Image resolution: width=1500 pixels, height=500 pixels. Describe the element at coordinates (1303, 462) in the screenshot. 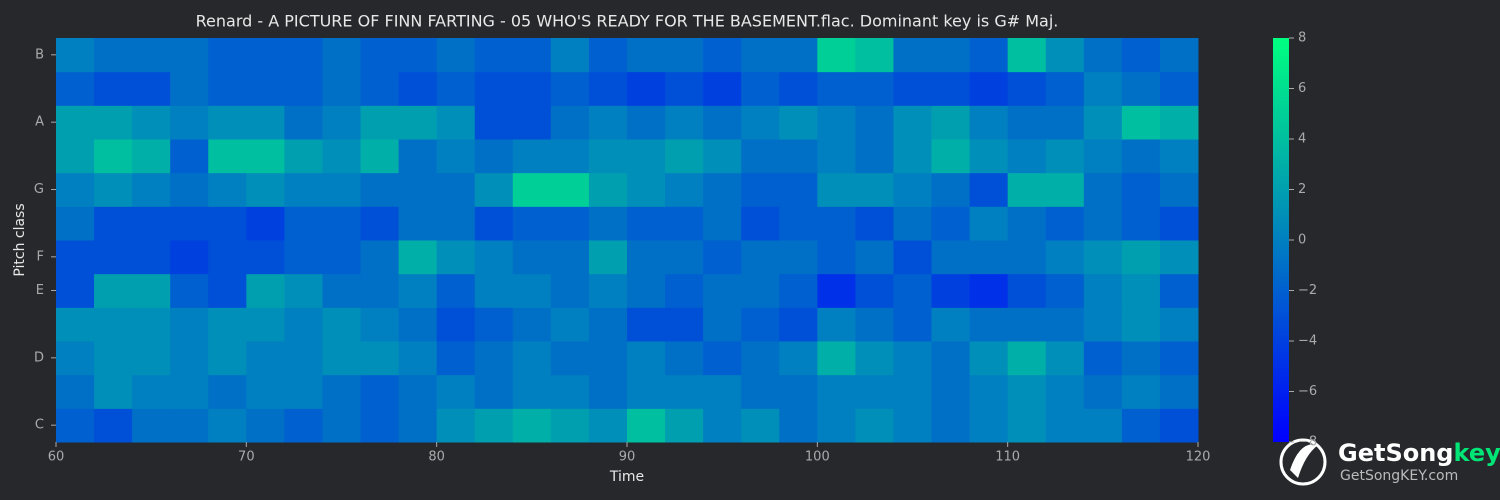

I see `logo-icon` at that location.